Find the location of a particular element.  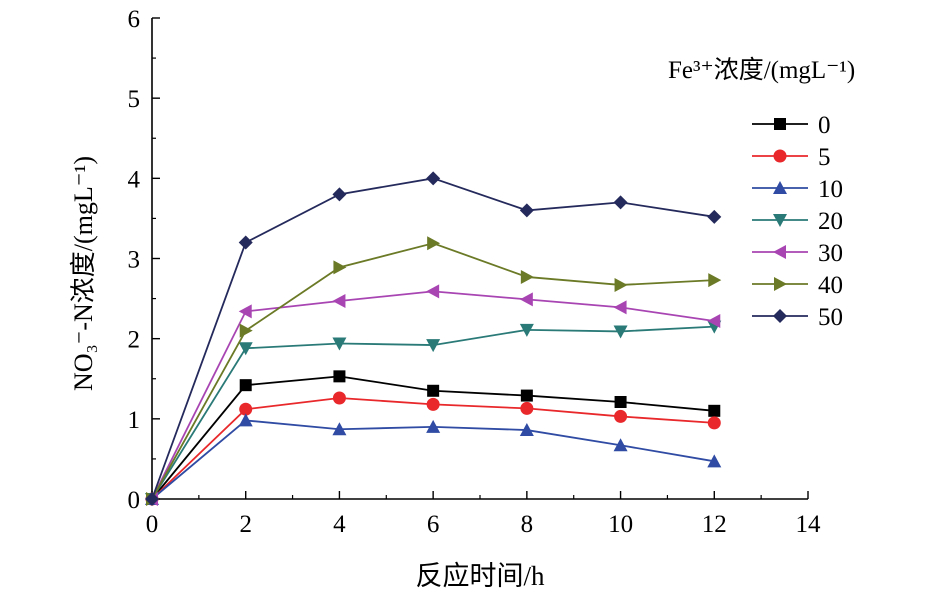

legend-label: 10 is located at coordinates (830, 189).